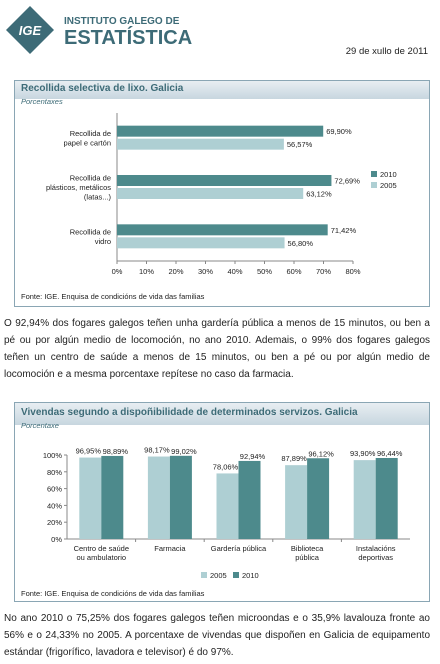 The height and width of the screenshot is (664, 440). I want to click on category-label: plásticos, metálicos, so click(78, 187).